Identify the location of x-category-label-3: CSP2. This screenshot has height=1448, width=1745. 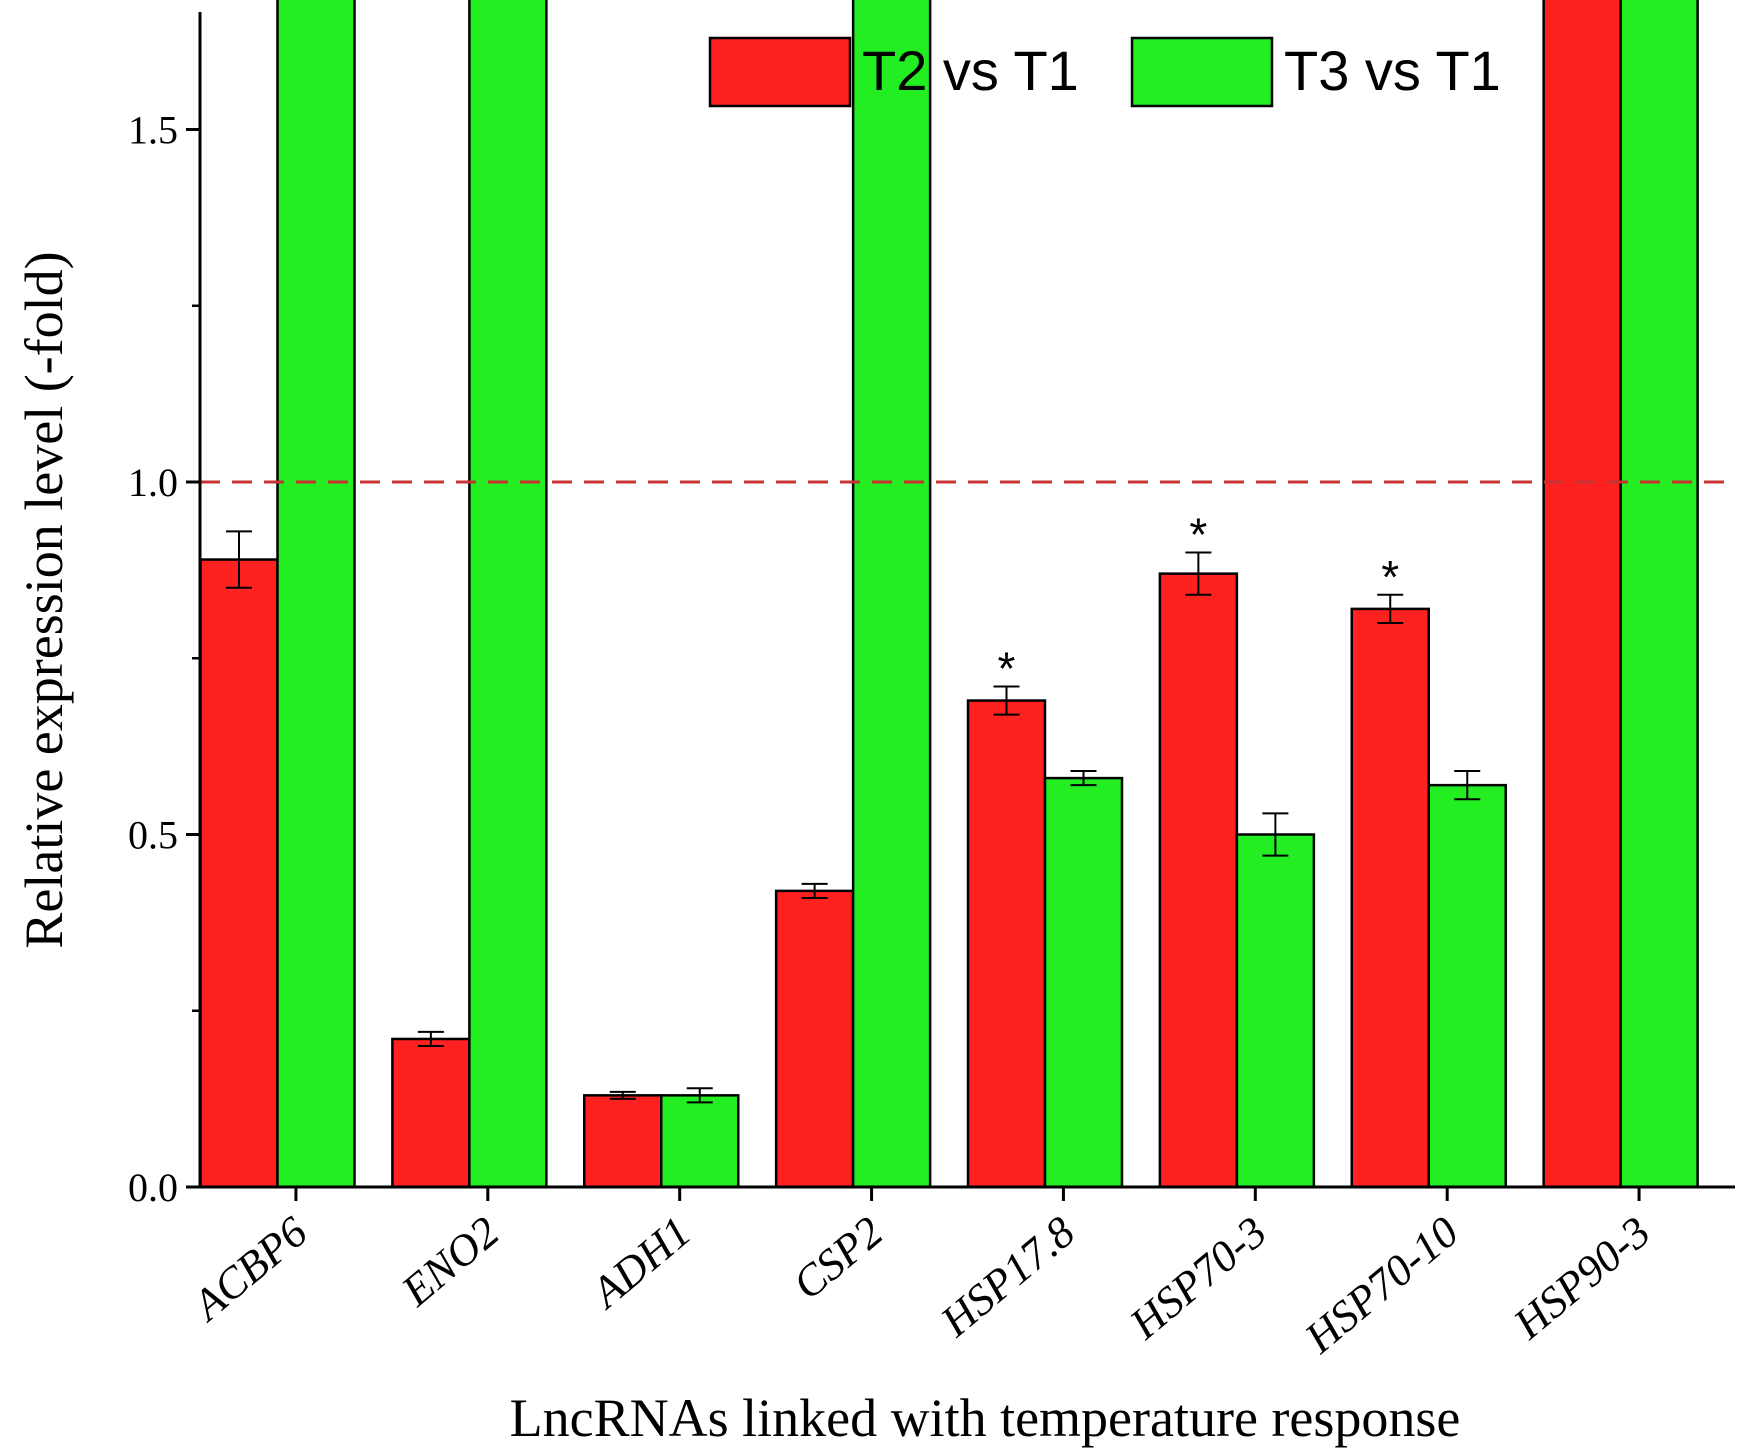
(838, 1258).